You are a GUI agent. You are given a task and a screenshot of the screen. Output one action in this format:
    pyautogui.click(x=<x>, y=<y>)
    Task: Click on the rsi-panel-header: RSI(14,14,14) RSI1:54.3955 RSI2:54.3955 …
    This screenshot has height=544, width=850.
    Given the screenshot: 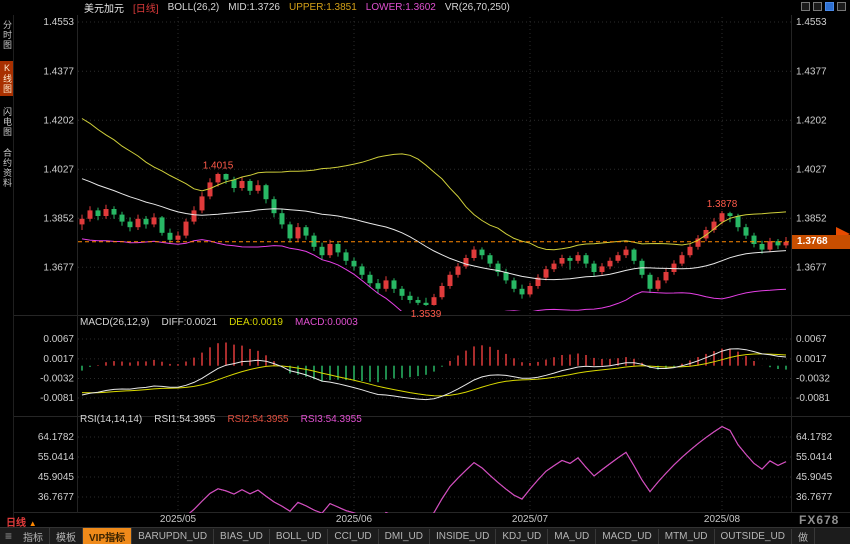 What is the action you would take?
    pyautogui.click(x=221, y=419)
    